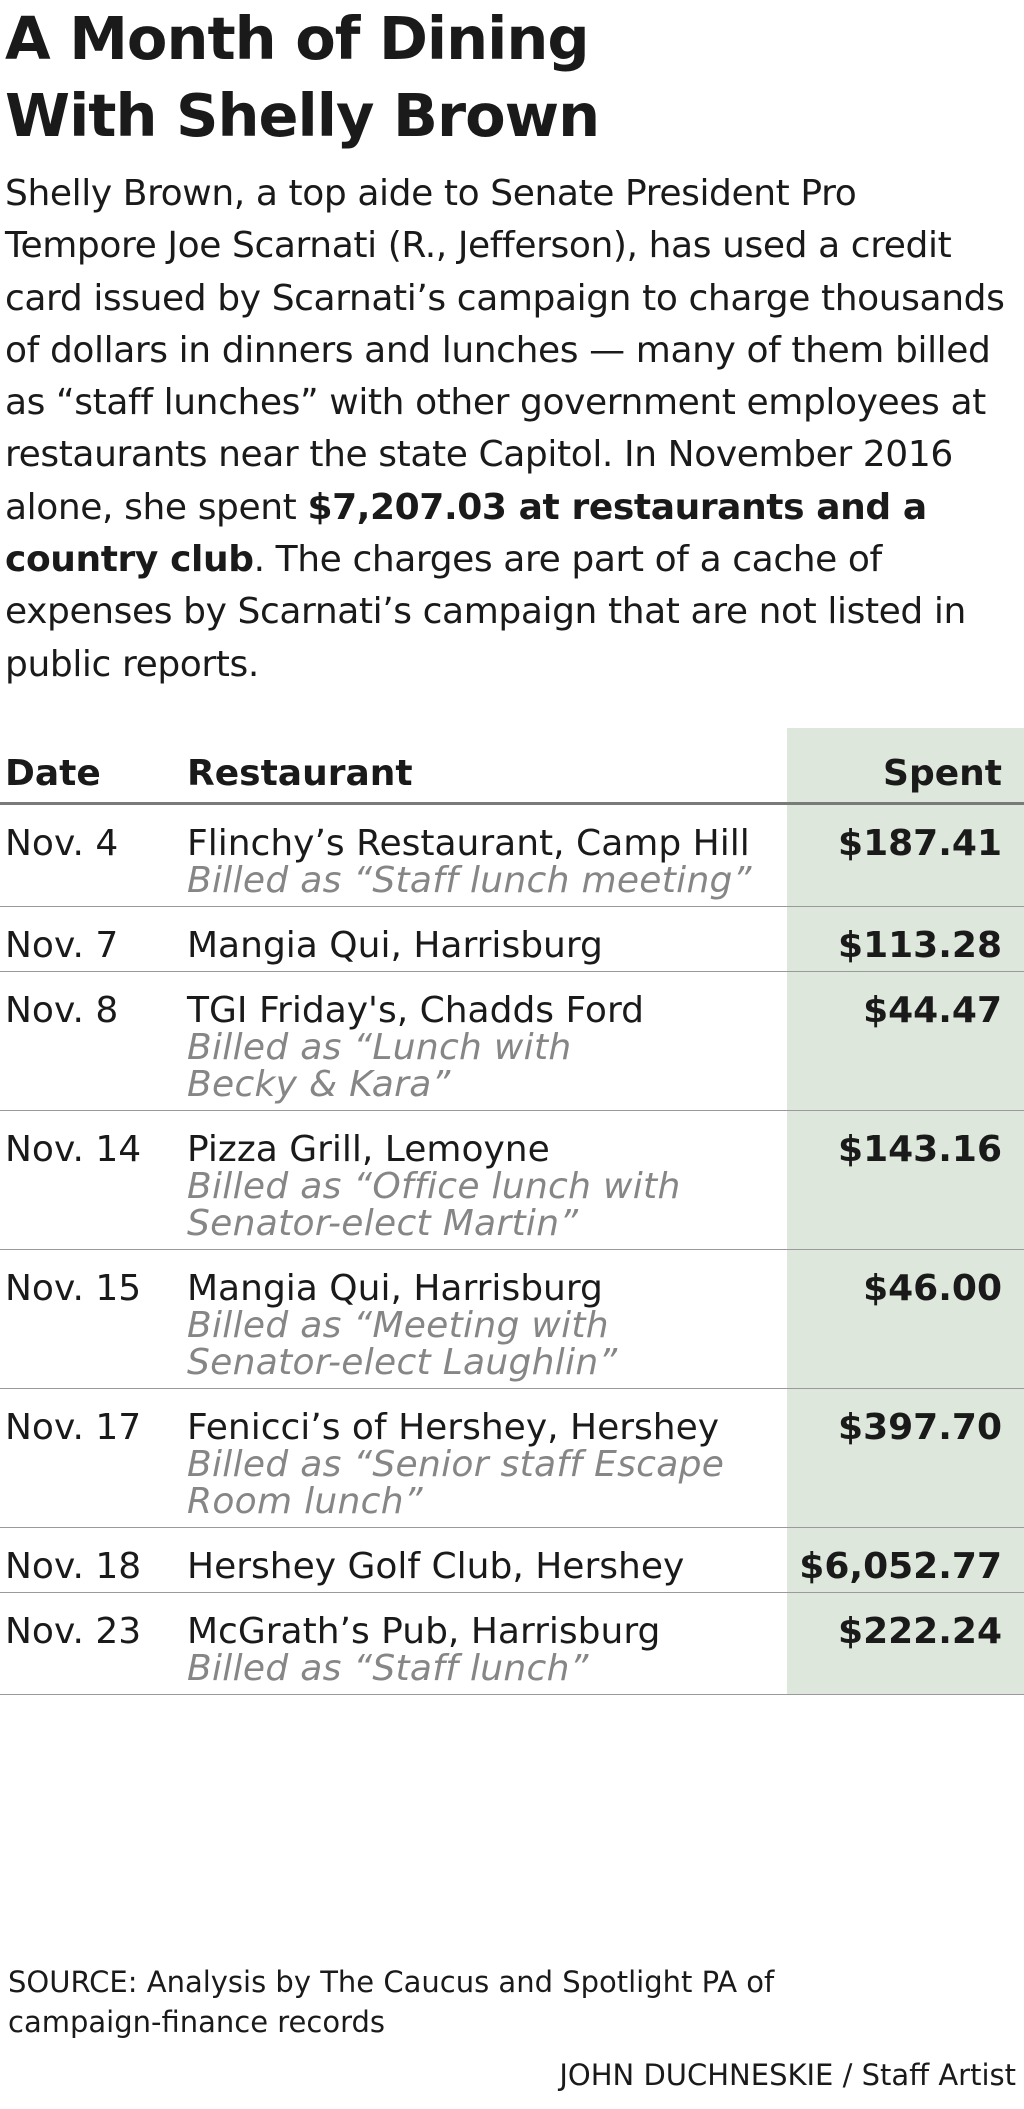 This screenshot has width=1024, height=2109. I want to click on title-line-1: A Month of Dining, so click(297, 38).